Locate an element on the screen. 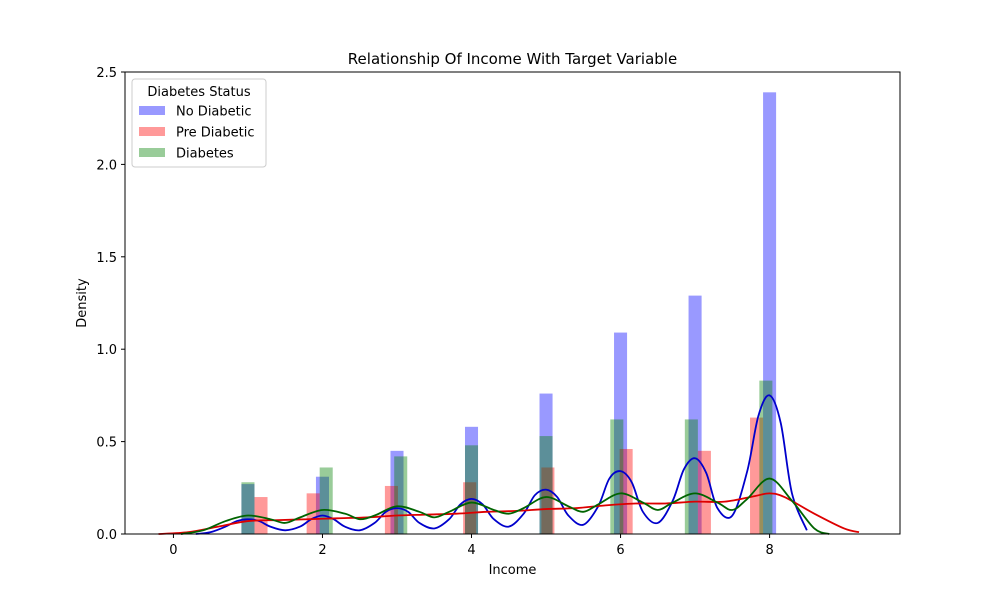 This screenshot has height=600, width=1000. kde-line-diabetes is located at coordinates (505, 506).